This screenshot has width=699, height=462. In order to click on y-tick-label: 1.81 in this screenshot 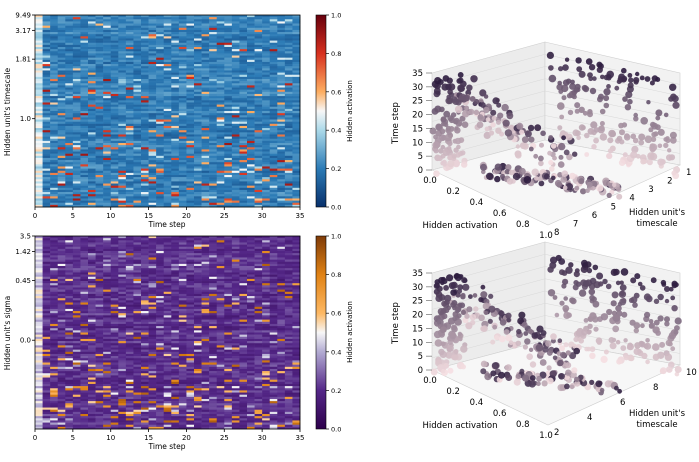, I will do `click(23, 60)`.